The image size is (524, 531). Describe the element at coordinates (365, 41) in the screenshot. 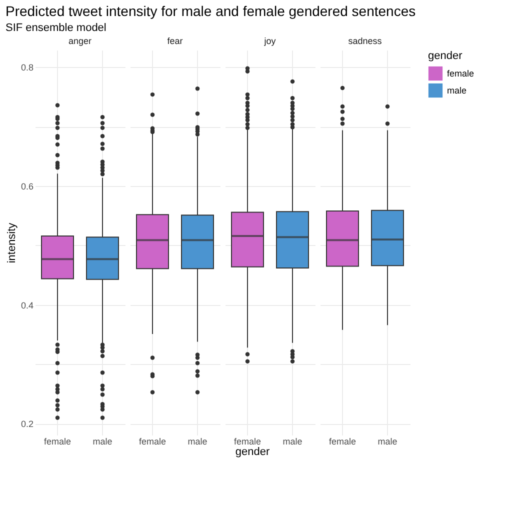

I see `chart-title: sadness` at that location.